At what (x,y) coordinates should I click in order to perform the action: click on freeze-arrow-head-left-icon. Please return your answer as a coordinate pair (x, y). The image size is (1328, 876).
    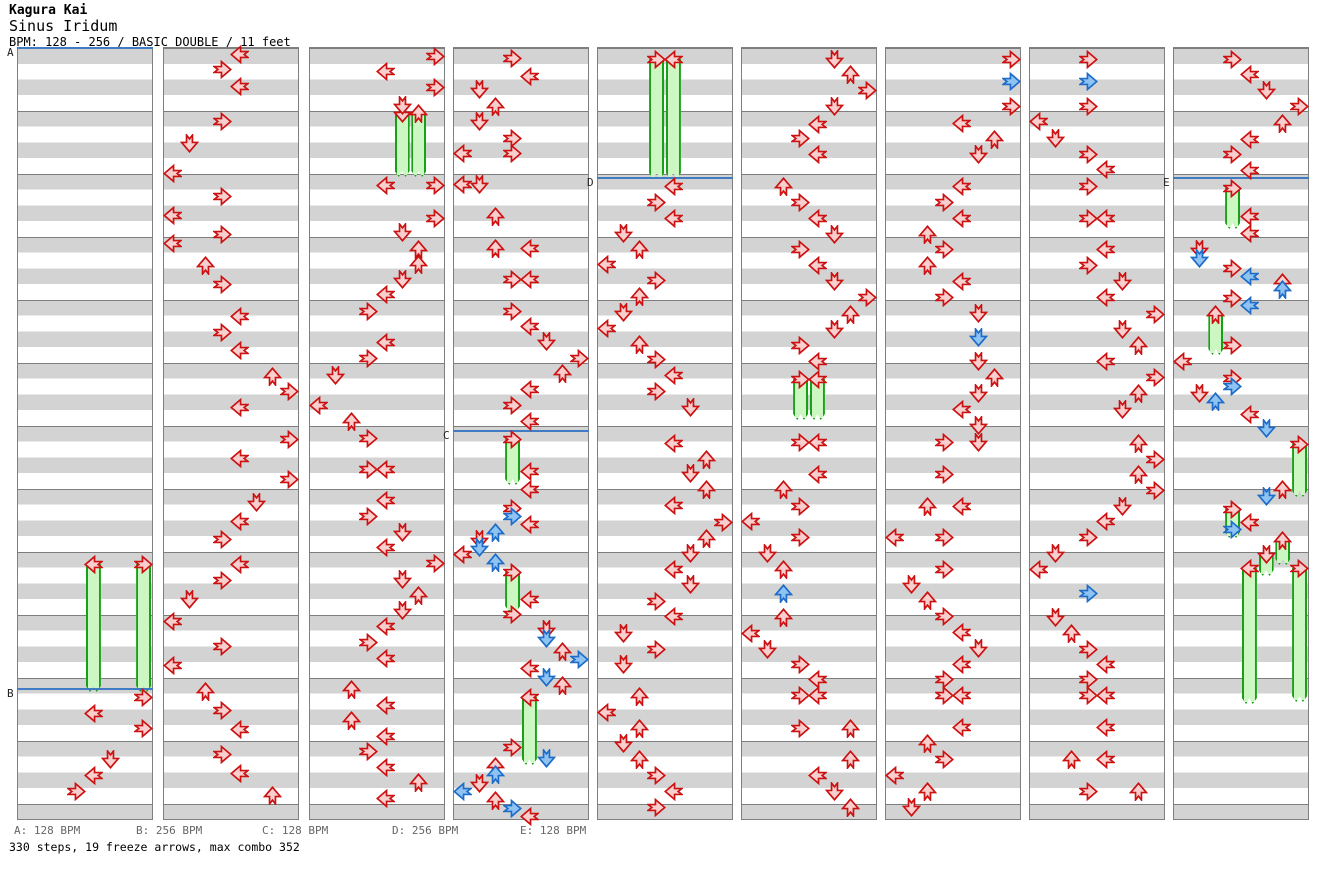
    Looking at the image, I should click on (529, 697).